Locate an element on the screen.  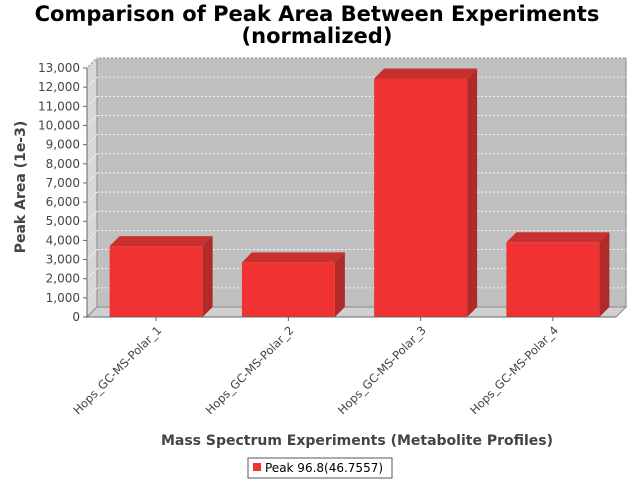
y-tick-label: 2,000 is located at coordinates (63, 279).